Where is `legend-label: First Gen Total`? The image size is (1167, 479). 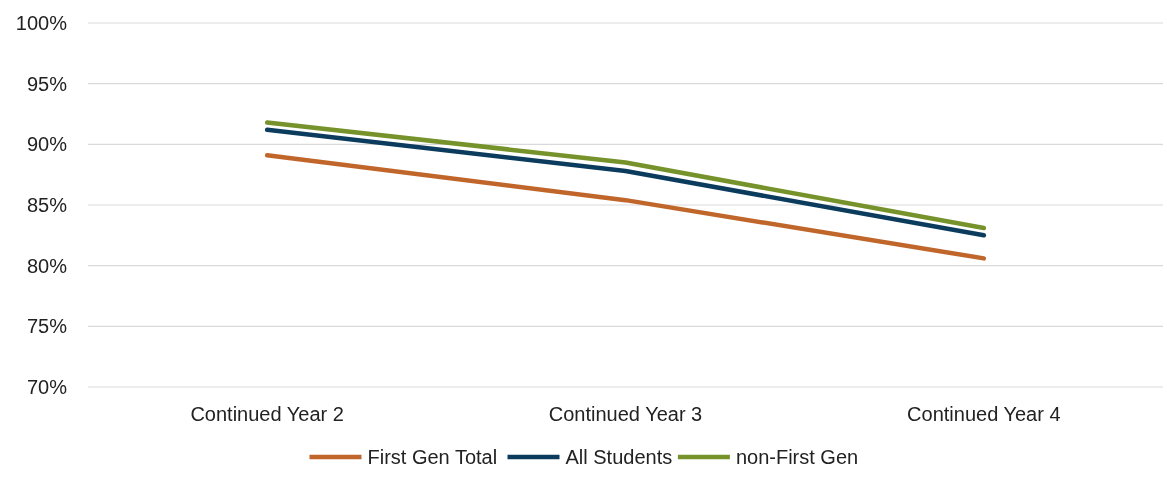 legend-label: First Gen Total is located at coordinates (432, 457).